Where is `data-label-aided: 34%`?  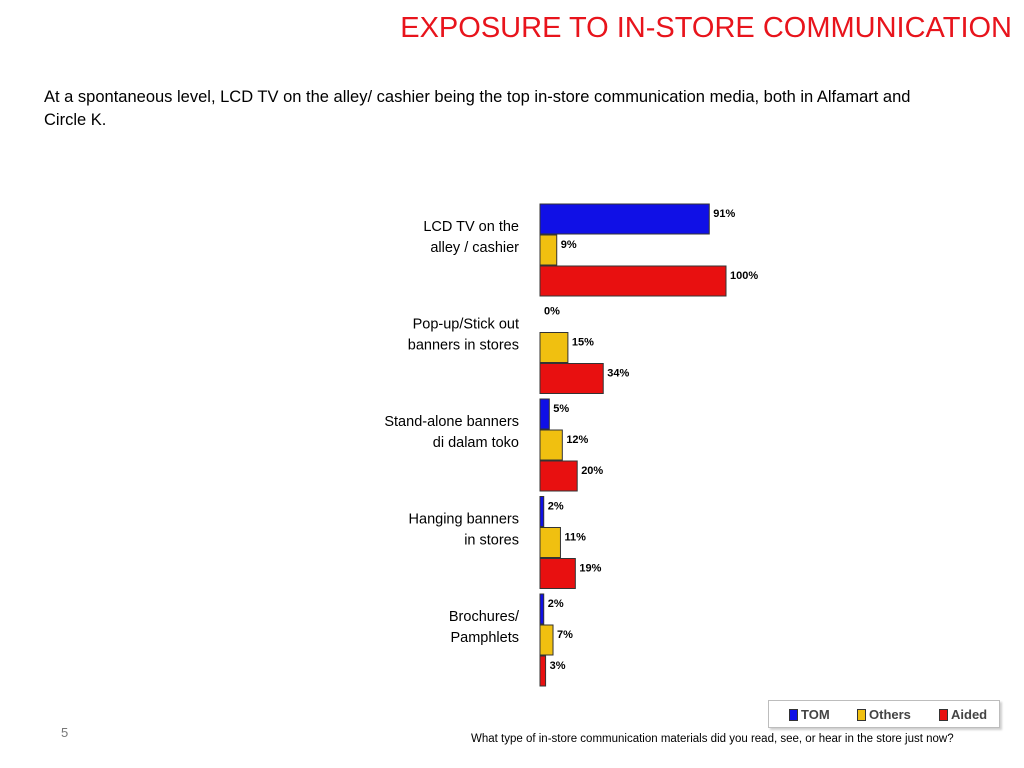
data-label-aided: 34% is located at coordinates (618, 374).